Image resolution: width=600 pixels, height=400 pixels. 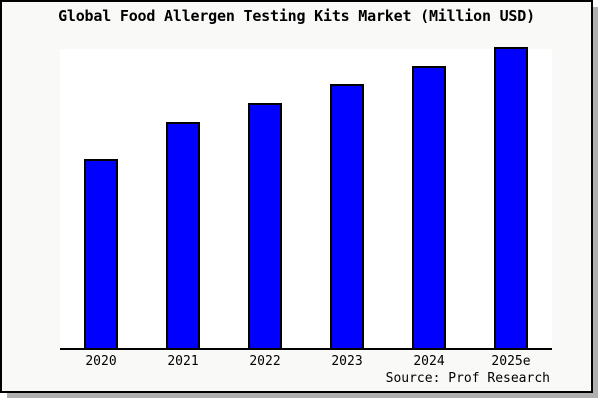 What do you see at coordinates (429, 361) in the screenshot?
I see `x-tick-label-2024: 2024` at bounding box center [429, 361].